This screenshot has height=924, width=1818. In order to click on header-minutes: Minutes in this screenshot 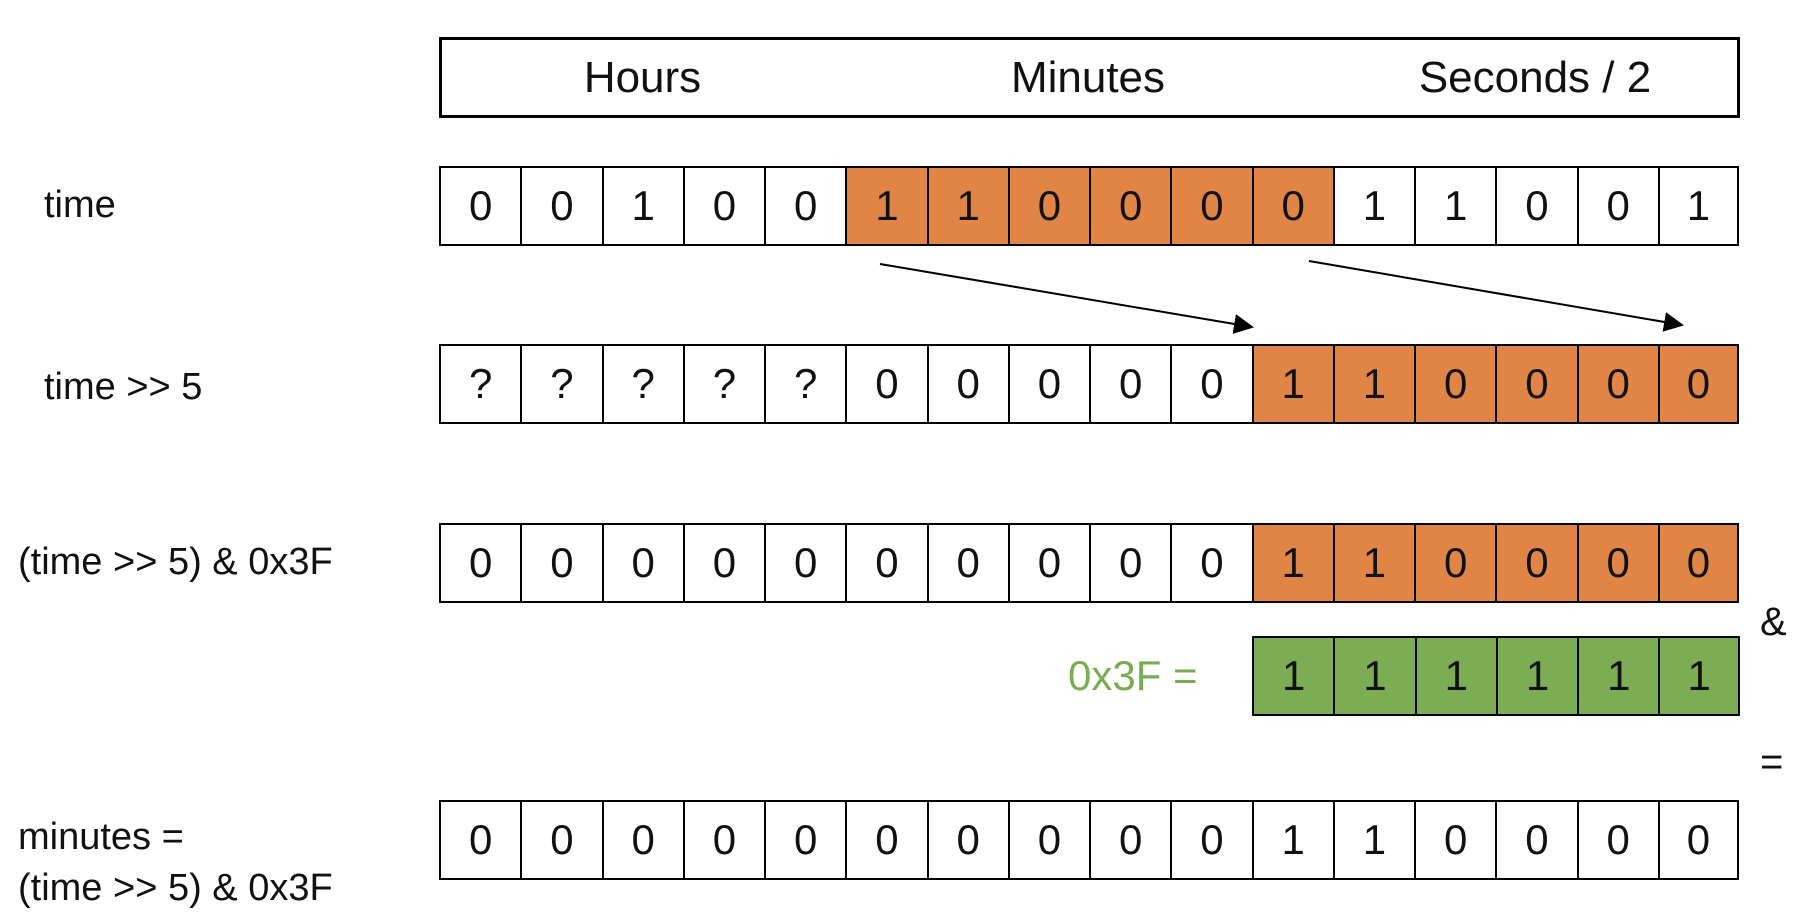, I will do `click(1089, 77)`.